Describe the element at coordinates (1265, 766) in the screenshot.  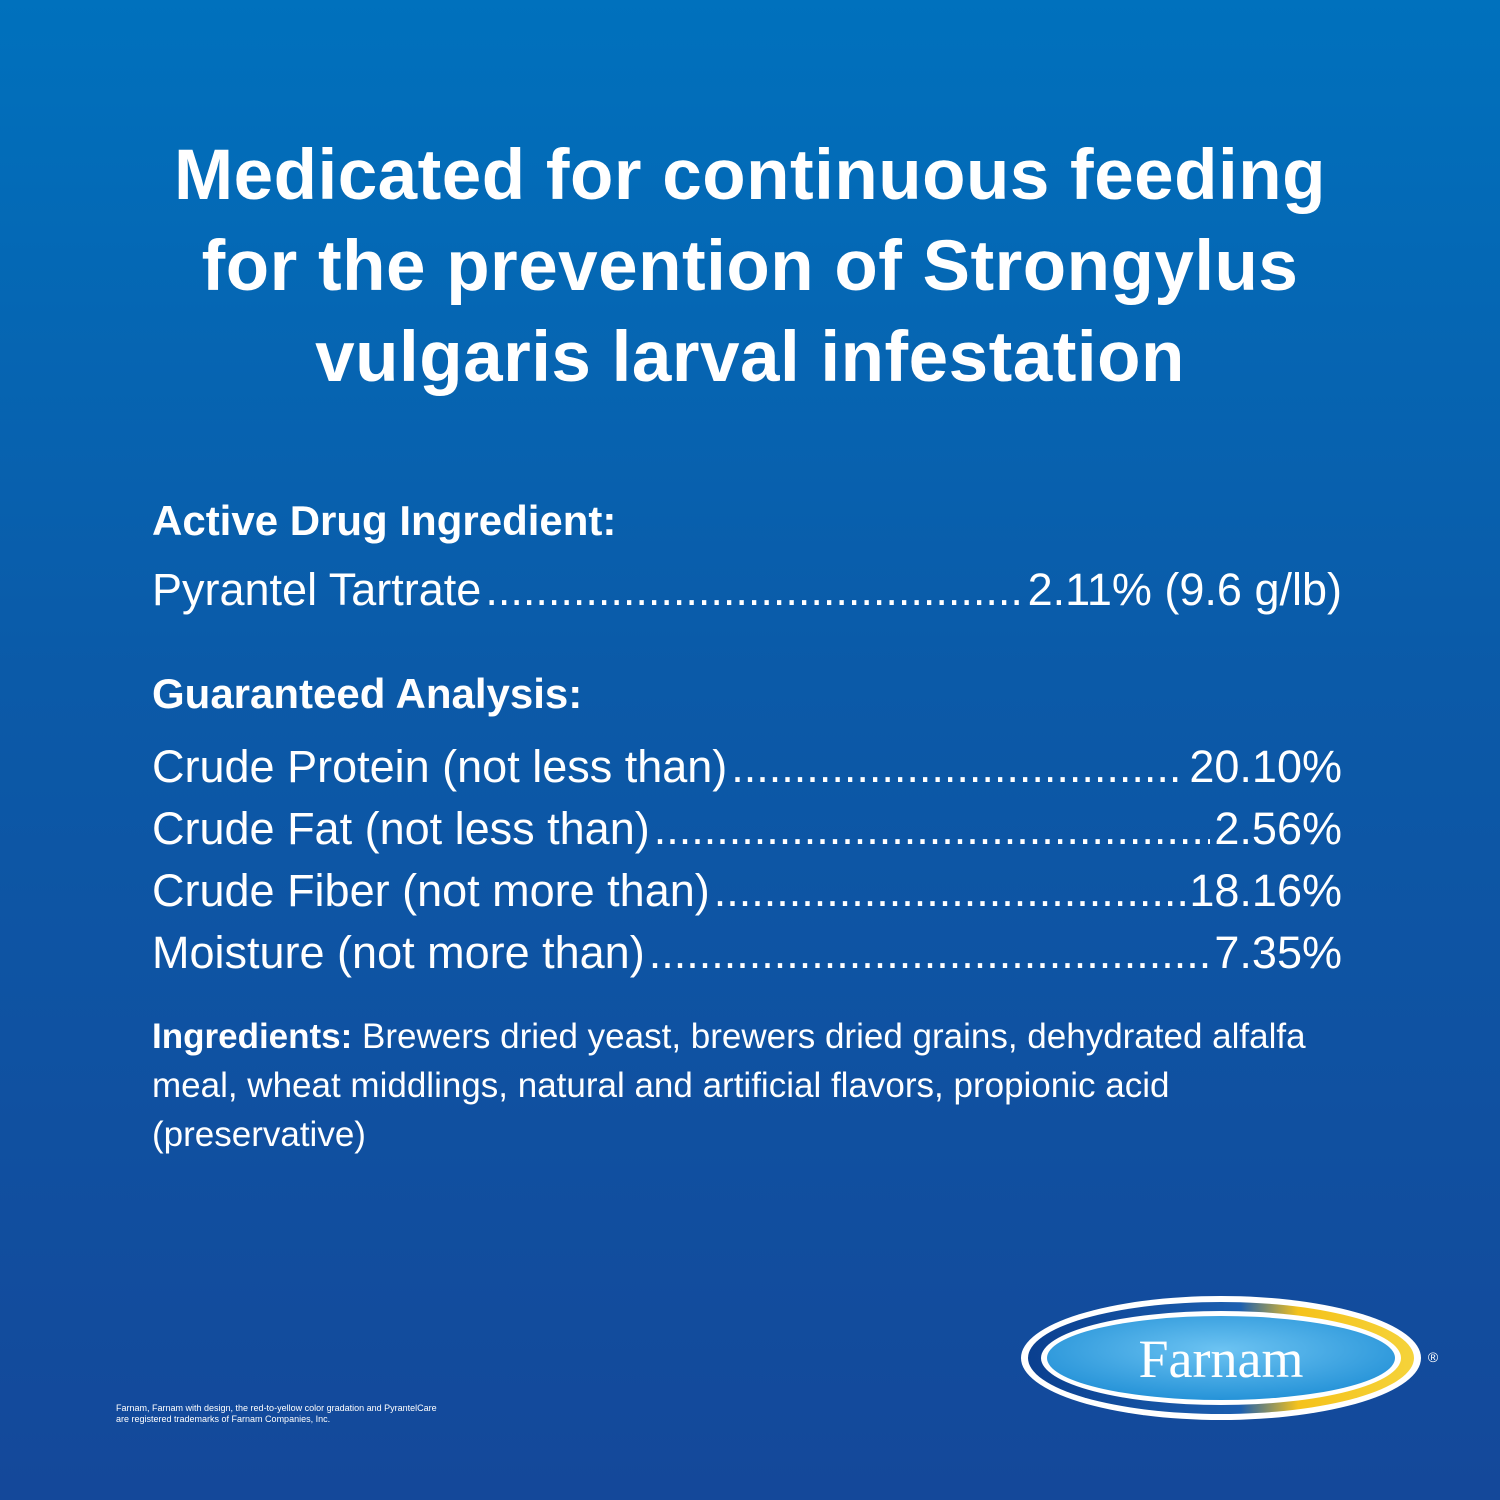
I see `row-value: 20.10%` at that location.